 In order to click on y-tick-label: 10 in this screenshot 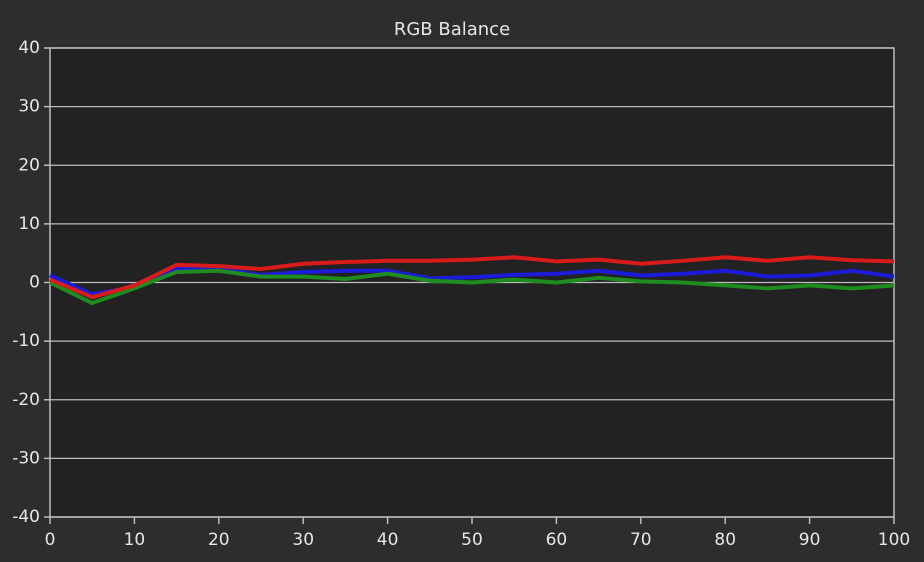, I will do `click(29, 224)`.